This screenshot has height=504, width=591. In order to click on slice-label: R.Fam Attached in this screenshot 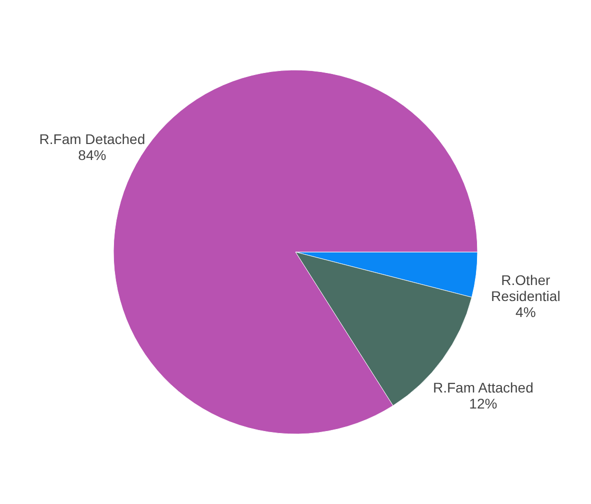, I will do `click(483, 387)`.